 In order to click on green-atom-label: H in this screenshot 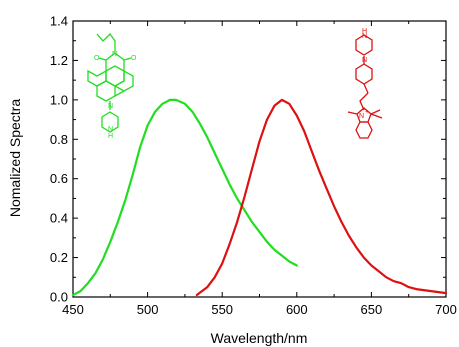, I will do `click(110, 136)`.